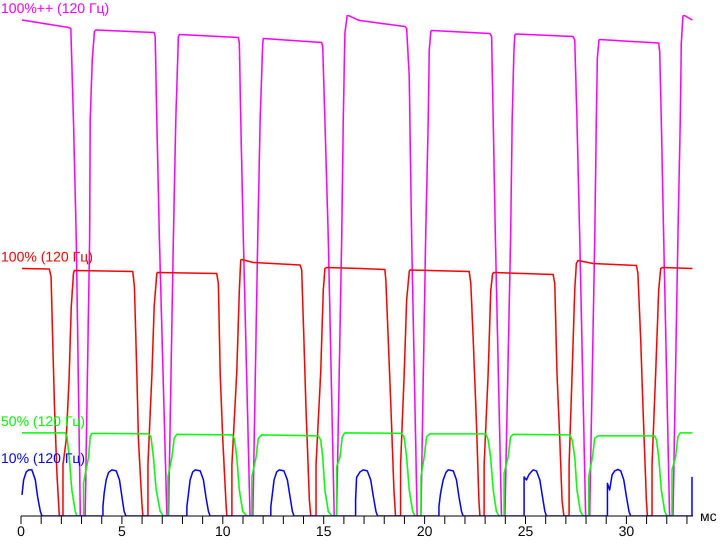  Describe the element at coordinates (526, 530) in the screenshot. I see `x-tick-label: 25` at that location.